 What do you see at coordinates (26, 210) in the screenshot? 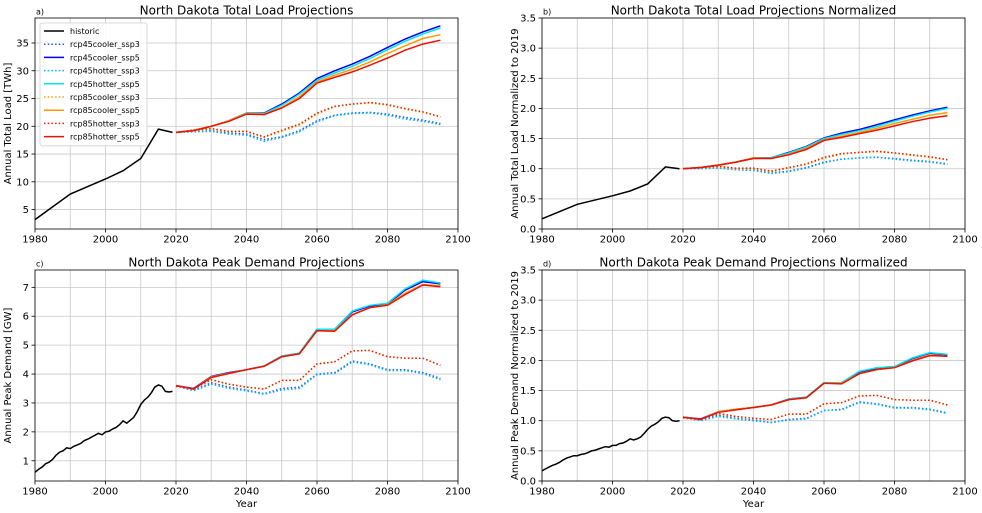
I see `y-tick-label: 5` at bounding box center [26, 210].